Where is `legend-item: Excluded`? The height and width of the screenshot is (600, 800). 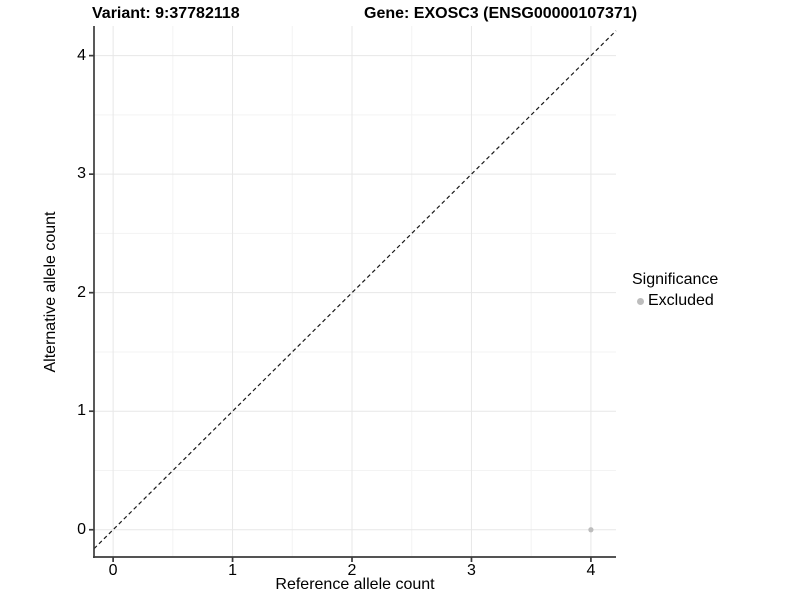
legend-item: Excluded is located at coordinates (675, 301).